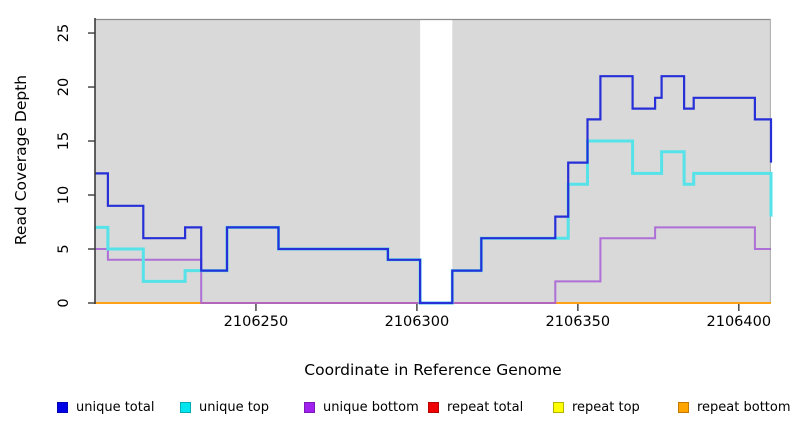 This screenshot has width=792, height=432. Describe the element at coordinates (371, 407) in the screenshot. I see `legend-label: unique bottom` at that location.